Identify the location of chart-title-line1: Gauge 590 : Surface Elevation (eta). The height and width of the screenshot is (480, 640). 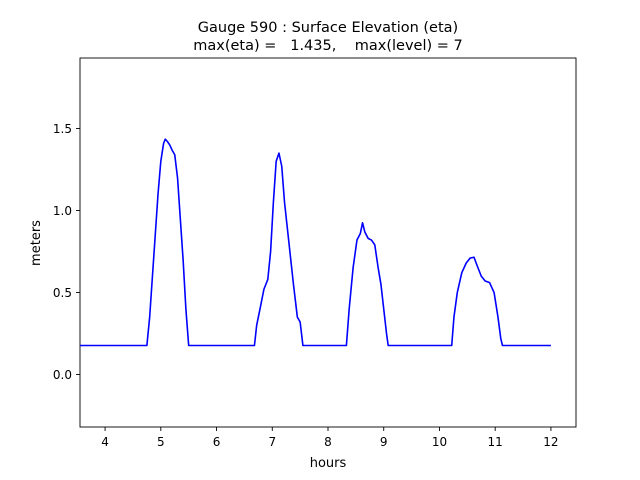
(328, 28).